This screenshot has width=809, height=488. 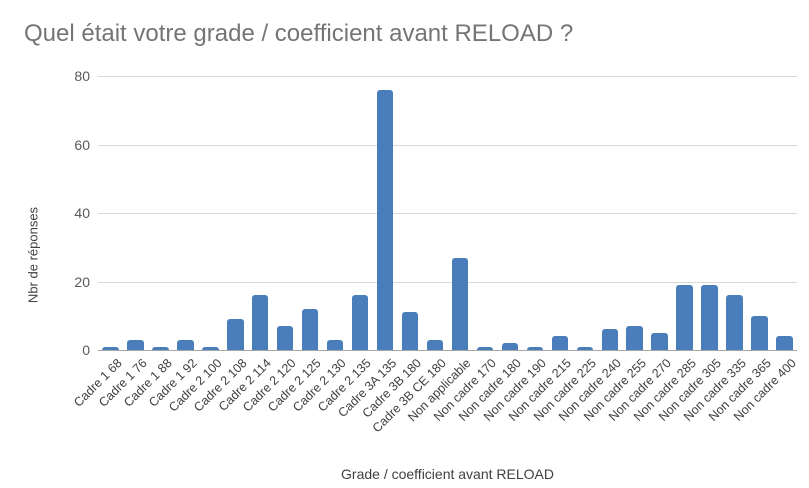 What do you see at coordinates (86, 350) in the screenshot?
I see `y-tick-label: 0` at bounding box center [86, 350].